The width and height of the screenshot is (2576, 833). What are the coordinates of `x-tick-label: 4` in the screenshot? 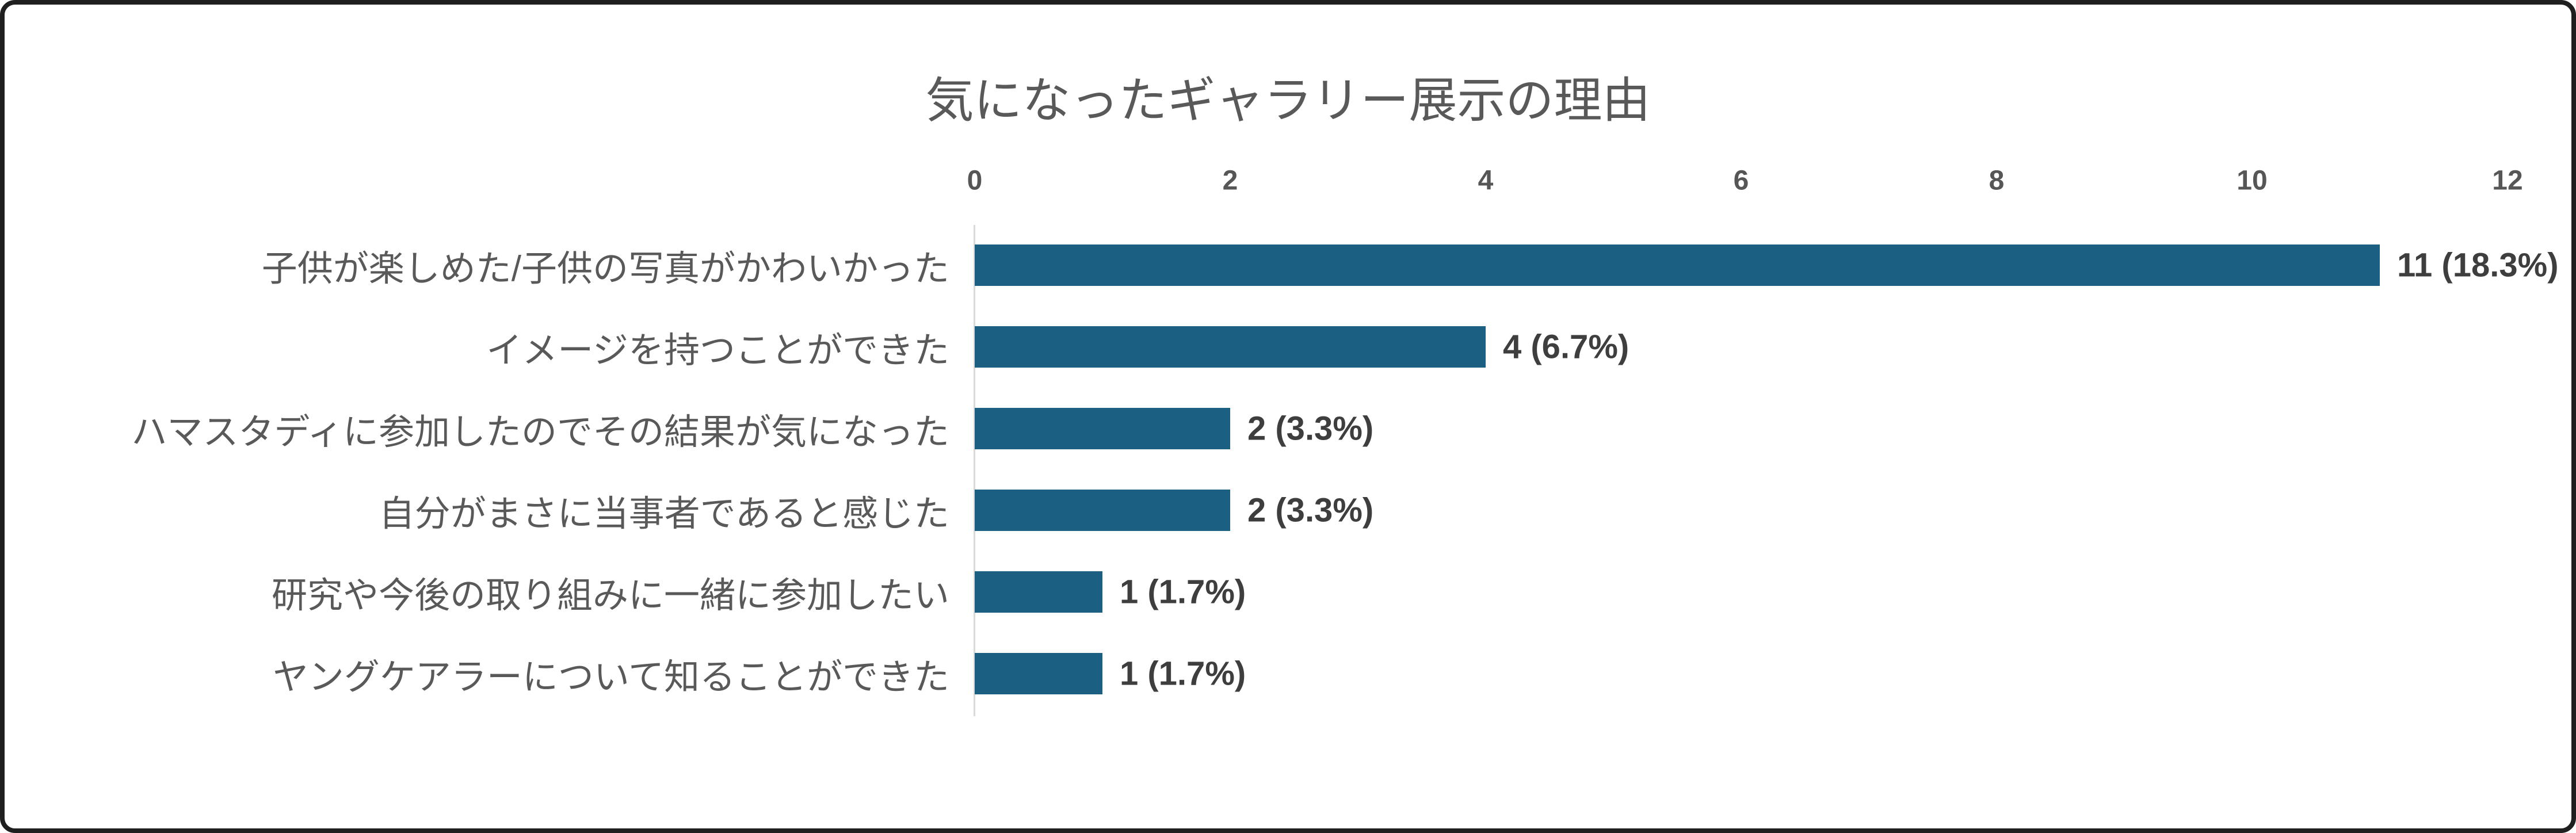 It's located at (1486, 180).